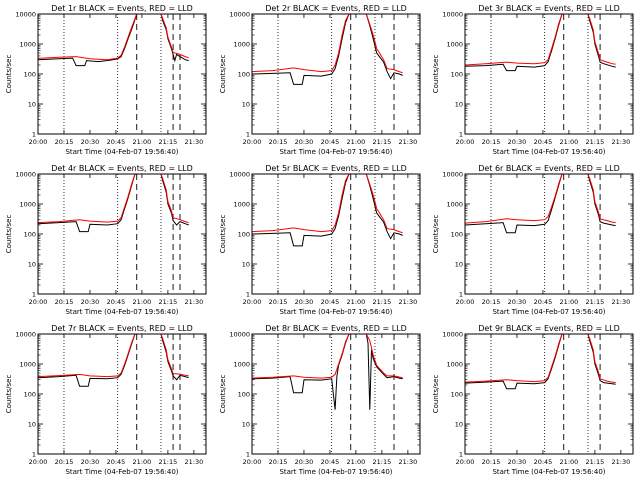  Describe the element at coordinates (549, 328) in the screenshot. I see `panel-title: Det 9r BLACK = Events, RED = LLD` at that location.